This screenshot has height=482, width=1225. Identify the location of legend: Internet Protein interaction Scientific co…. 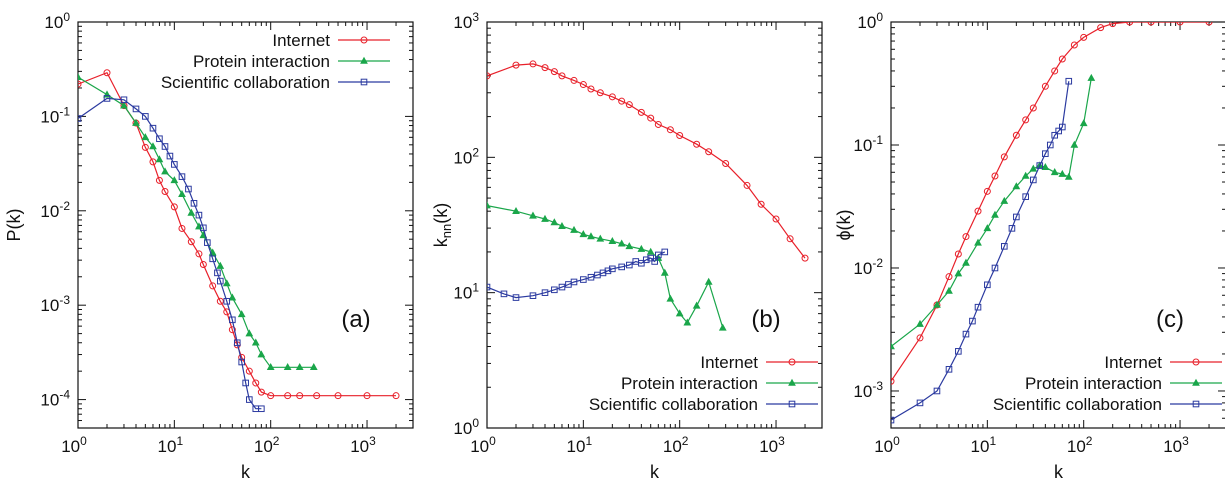
(1107, 383).